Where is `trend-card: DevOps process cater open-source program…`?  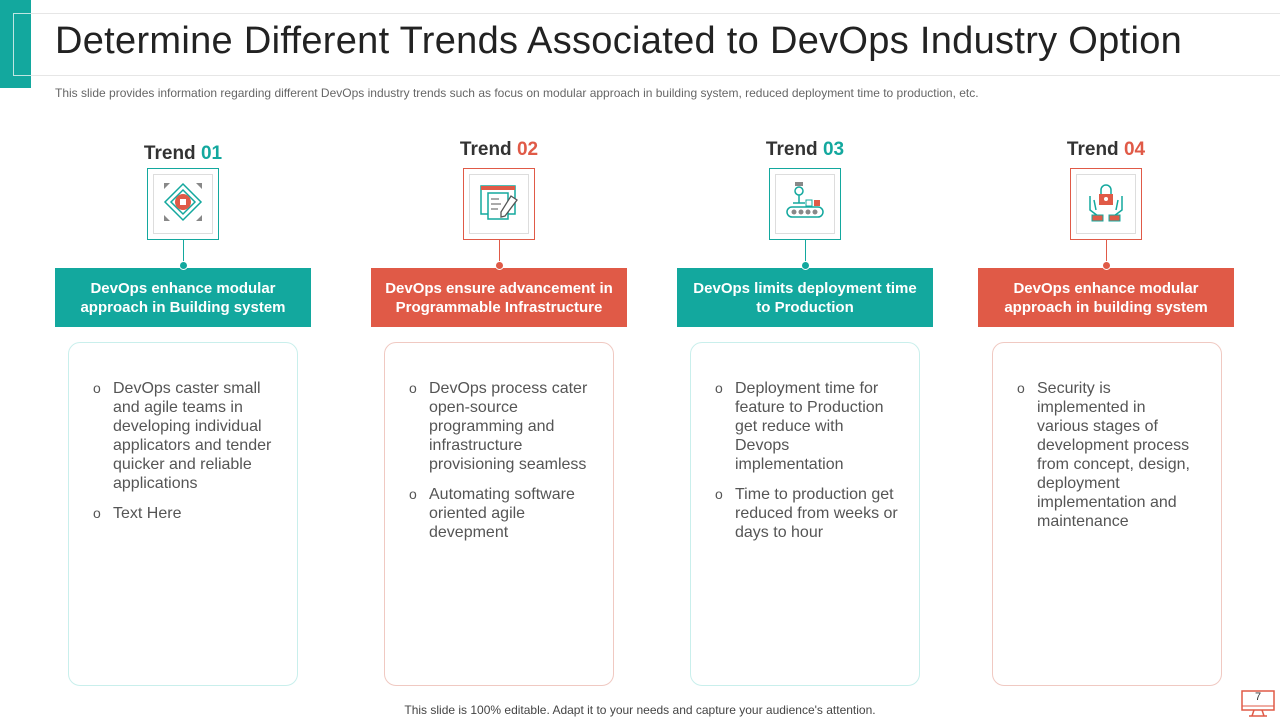
trend-card: DevOps process cater open-source program… is located at coordinates (499, 514).